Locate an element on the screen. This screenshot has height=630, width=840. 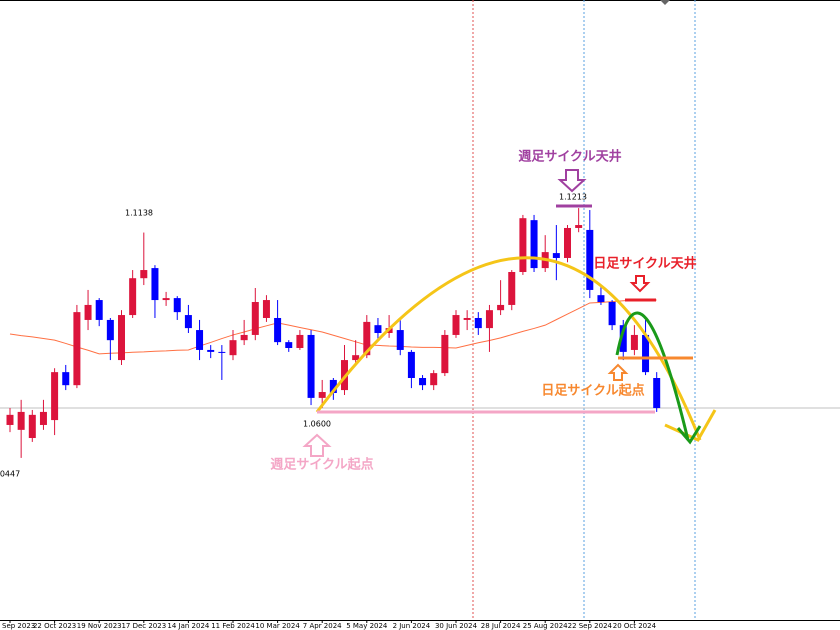
yellow-check is located at coordinates (690, 425).